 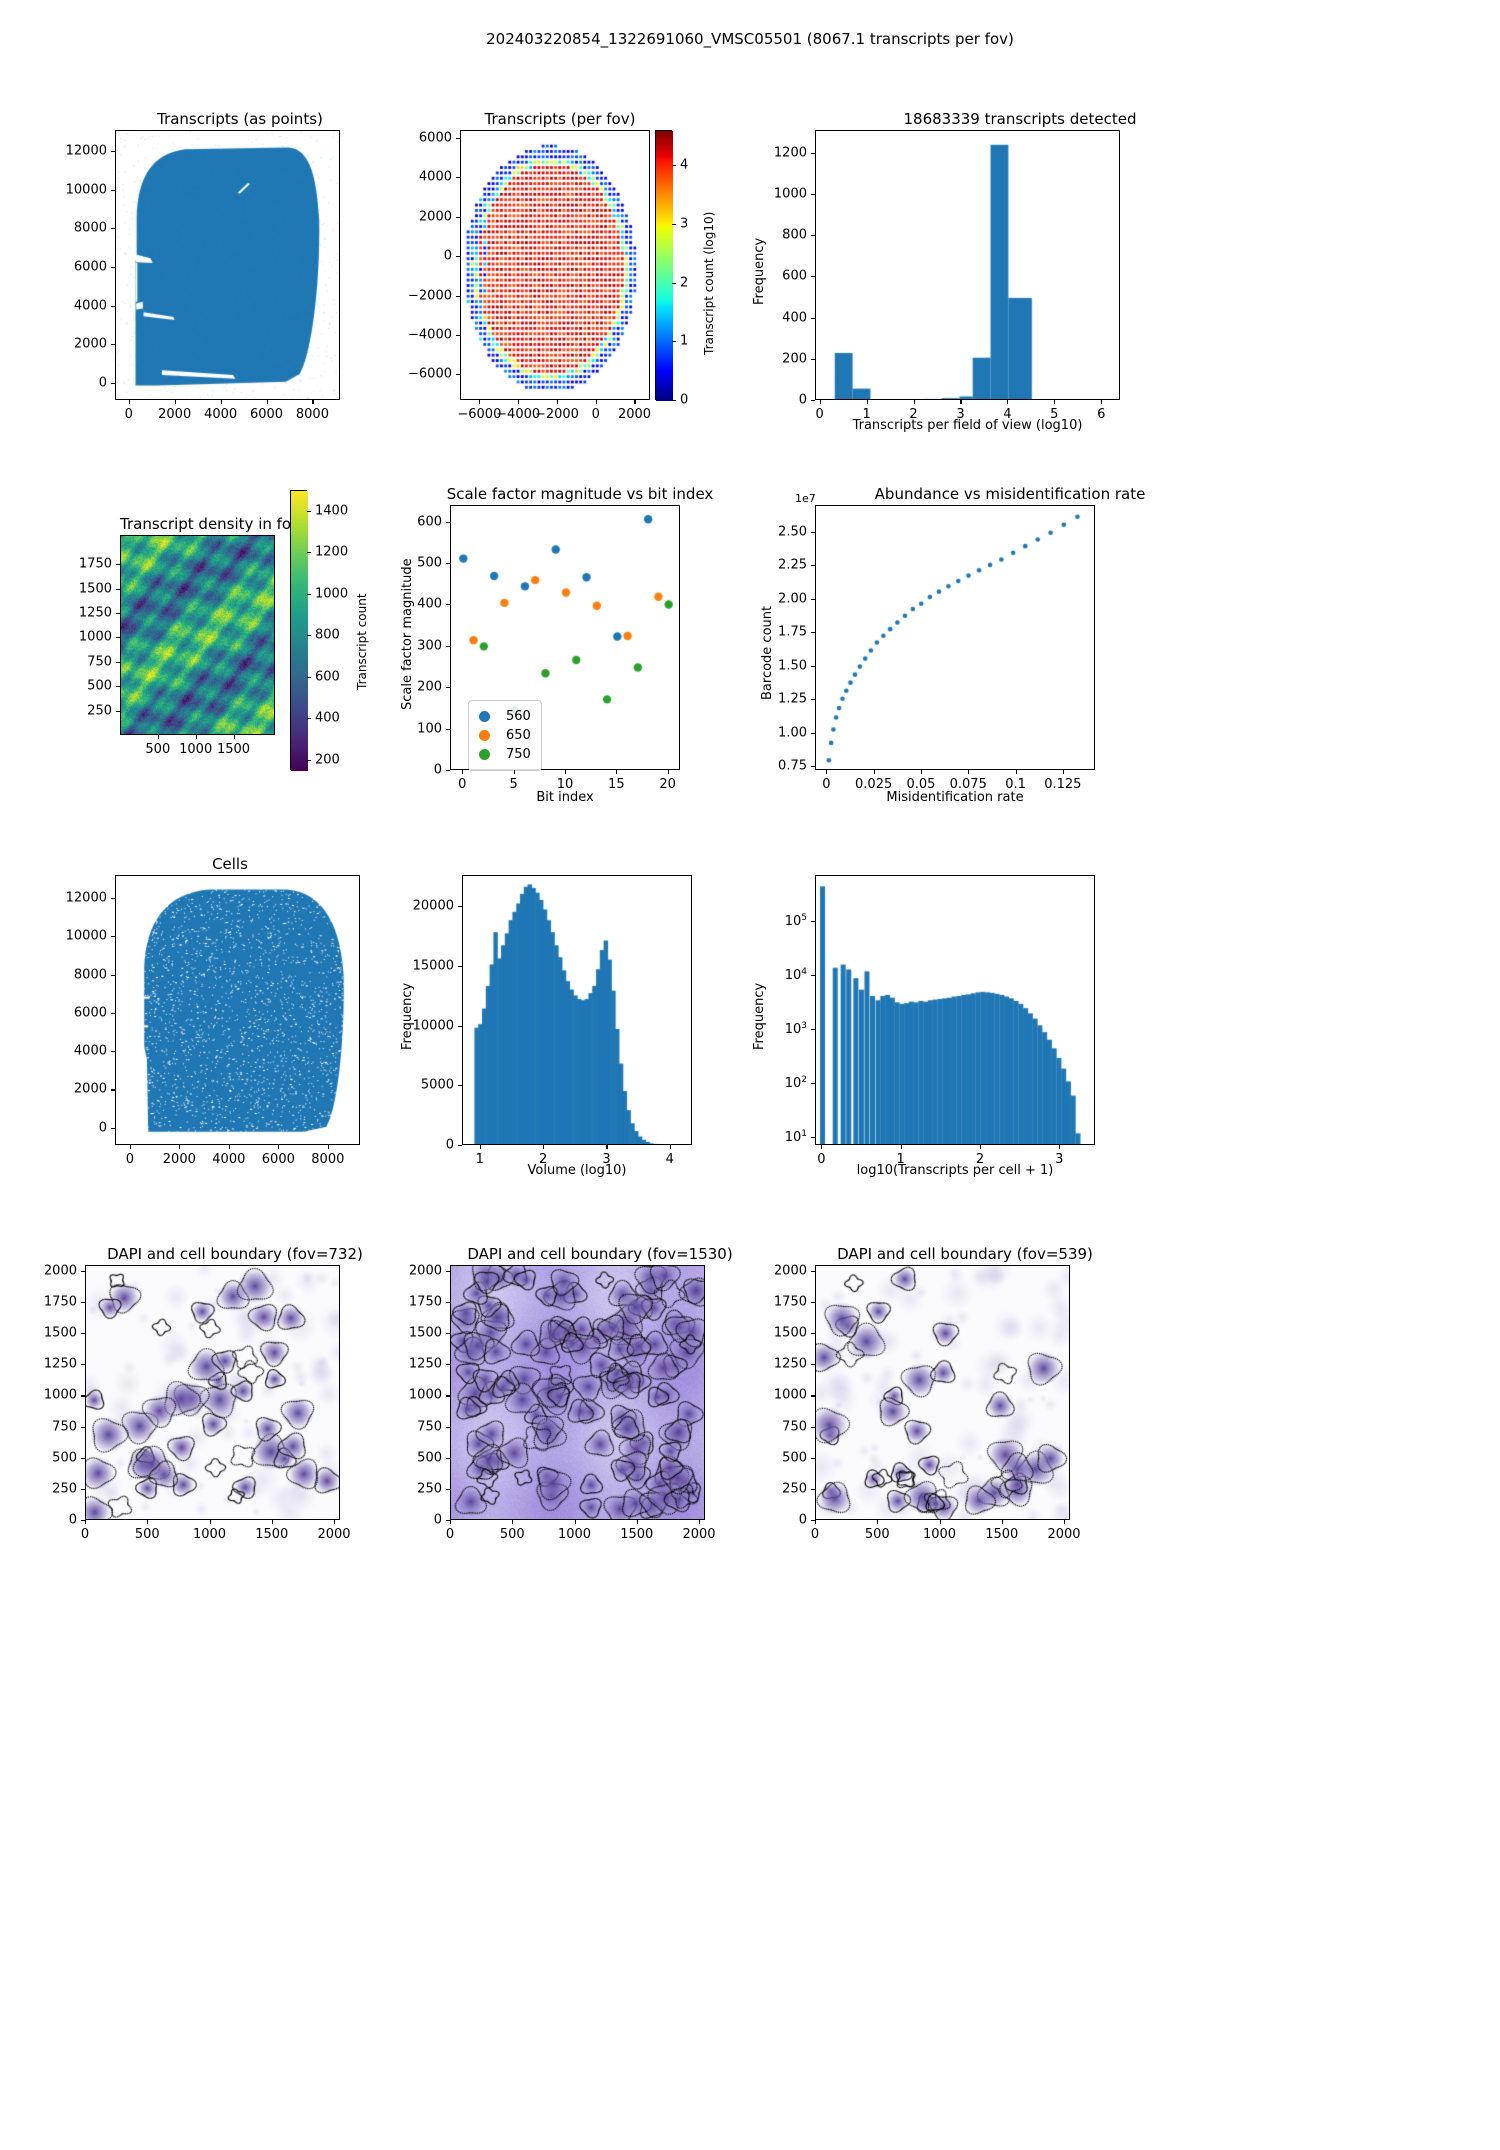 What do you see at coordinates (429, 687) in the screenshot?
I see `axis-tick-y: 200` at bounding box center [429, 687].